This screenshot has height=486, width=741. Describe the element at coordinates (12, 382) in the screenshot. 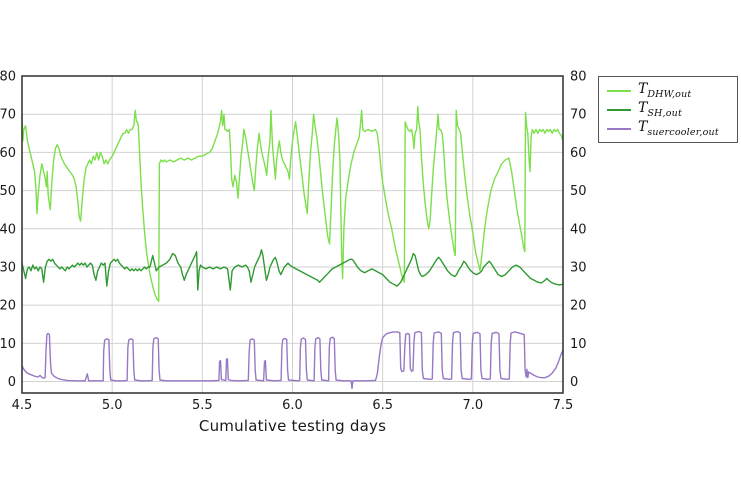

I see `y-tick-label-left: 0` at that location.